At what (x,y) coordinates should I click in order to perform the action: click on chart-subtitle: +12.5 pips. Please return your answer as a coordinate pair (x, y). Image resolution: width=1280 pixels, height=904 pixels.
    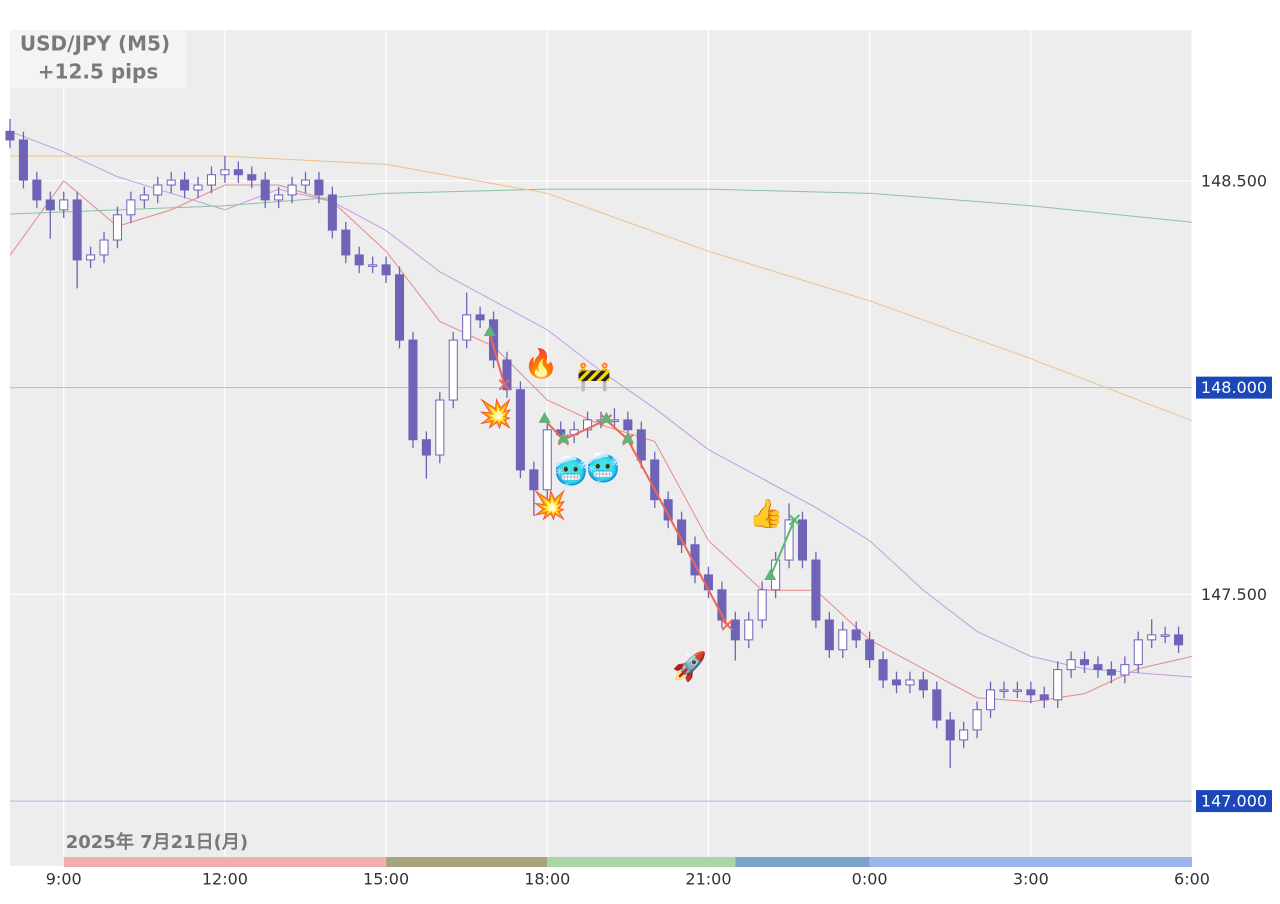
    Looking at the image, I should click on (98, 72).